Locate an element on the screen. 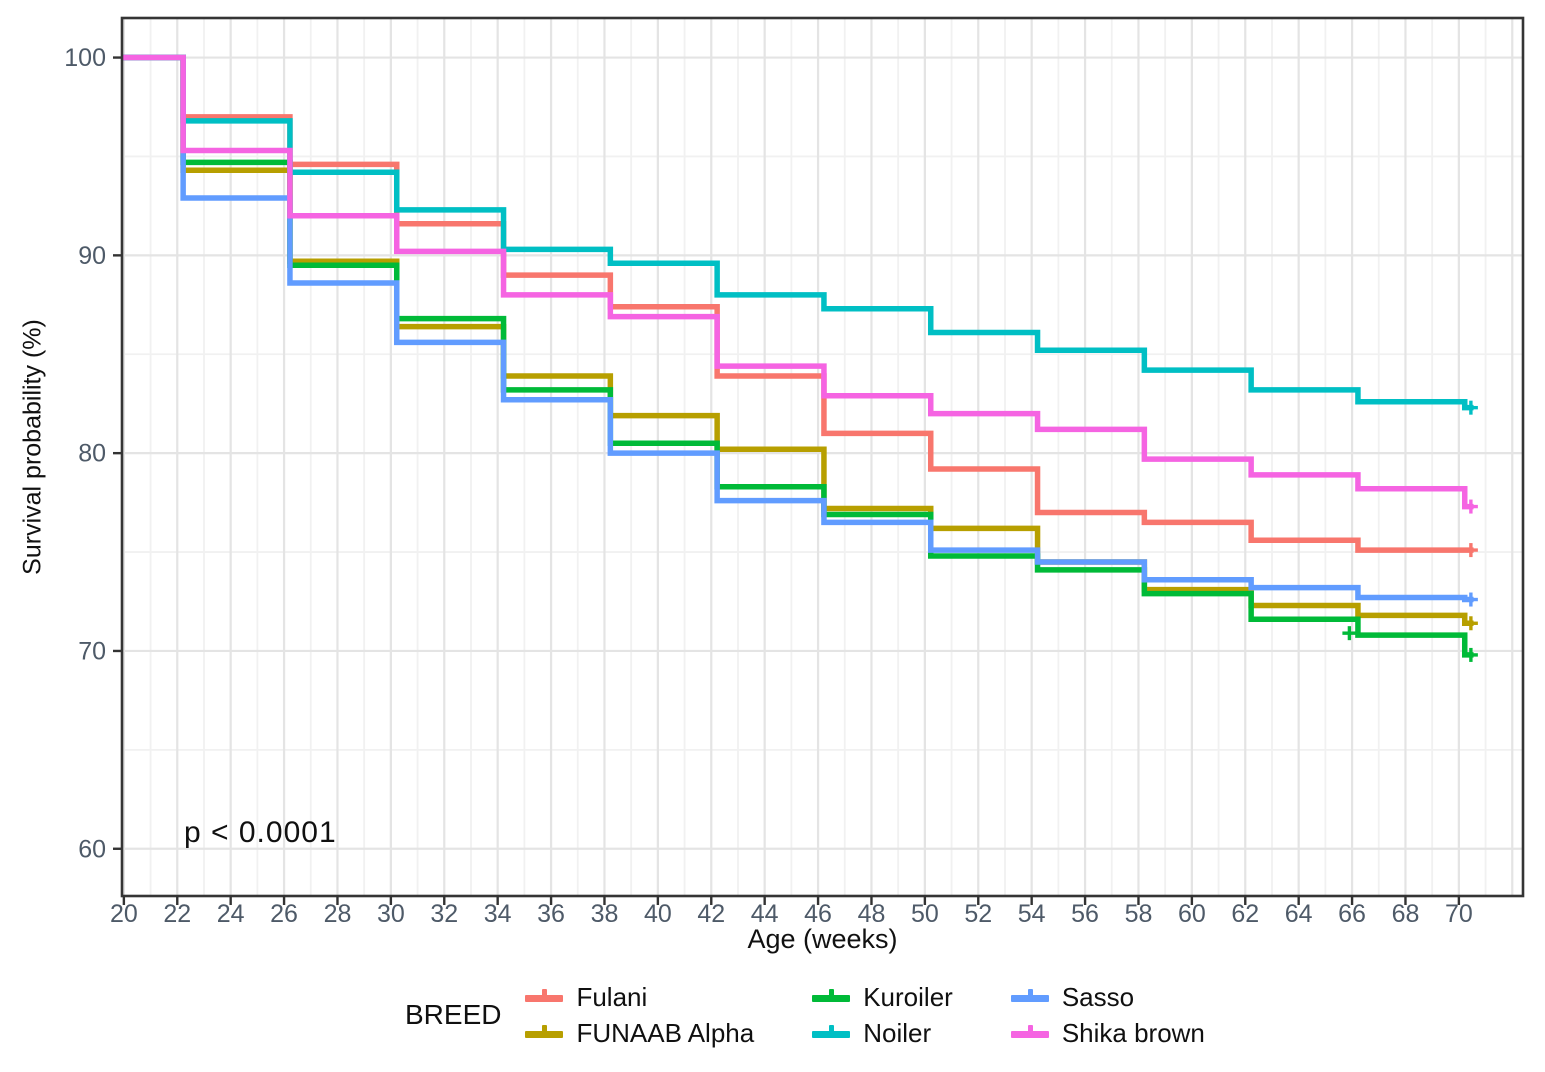 Image resolution: width=1545 pixels, height=1072 pixels. legend-label-funaab-alpha: FUNAAB Alpha is located at coordinates (665, 1032).